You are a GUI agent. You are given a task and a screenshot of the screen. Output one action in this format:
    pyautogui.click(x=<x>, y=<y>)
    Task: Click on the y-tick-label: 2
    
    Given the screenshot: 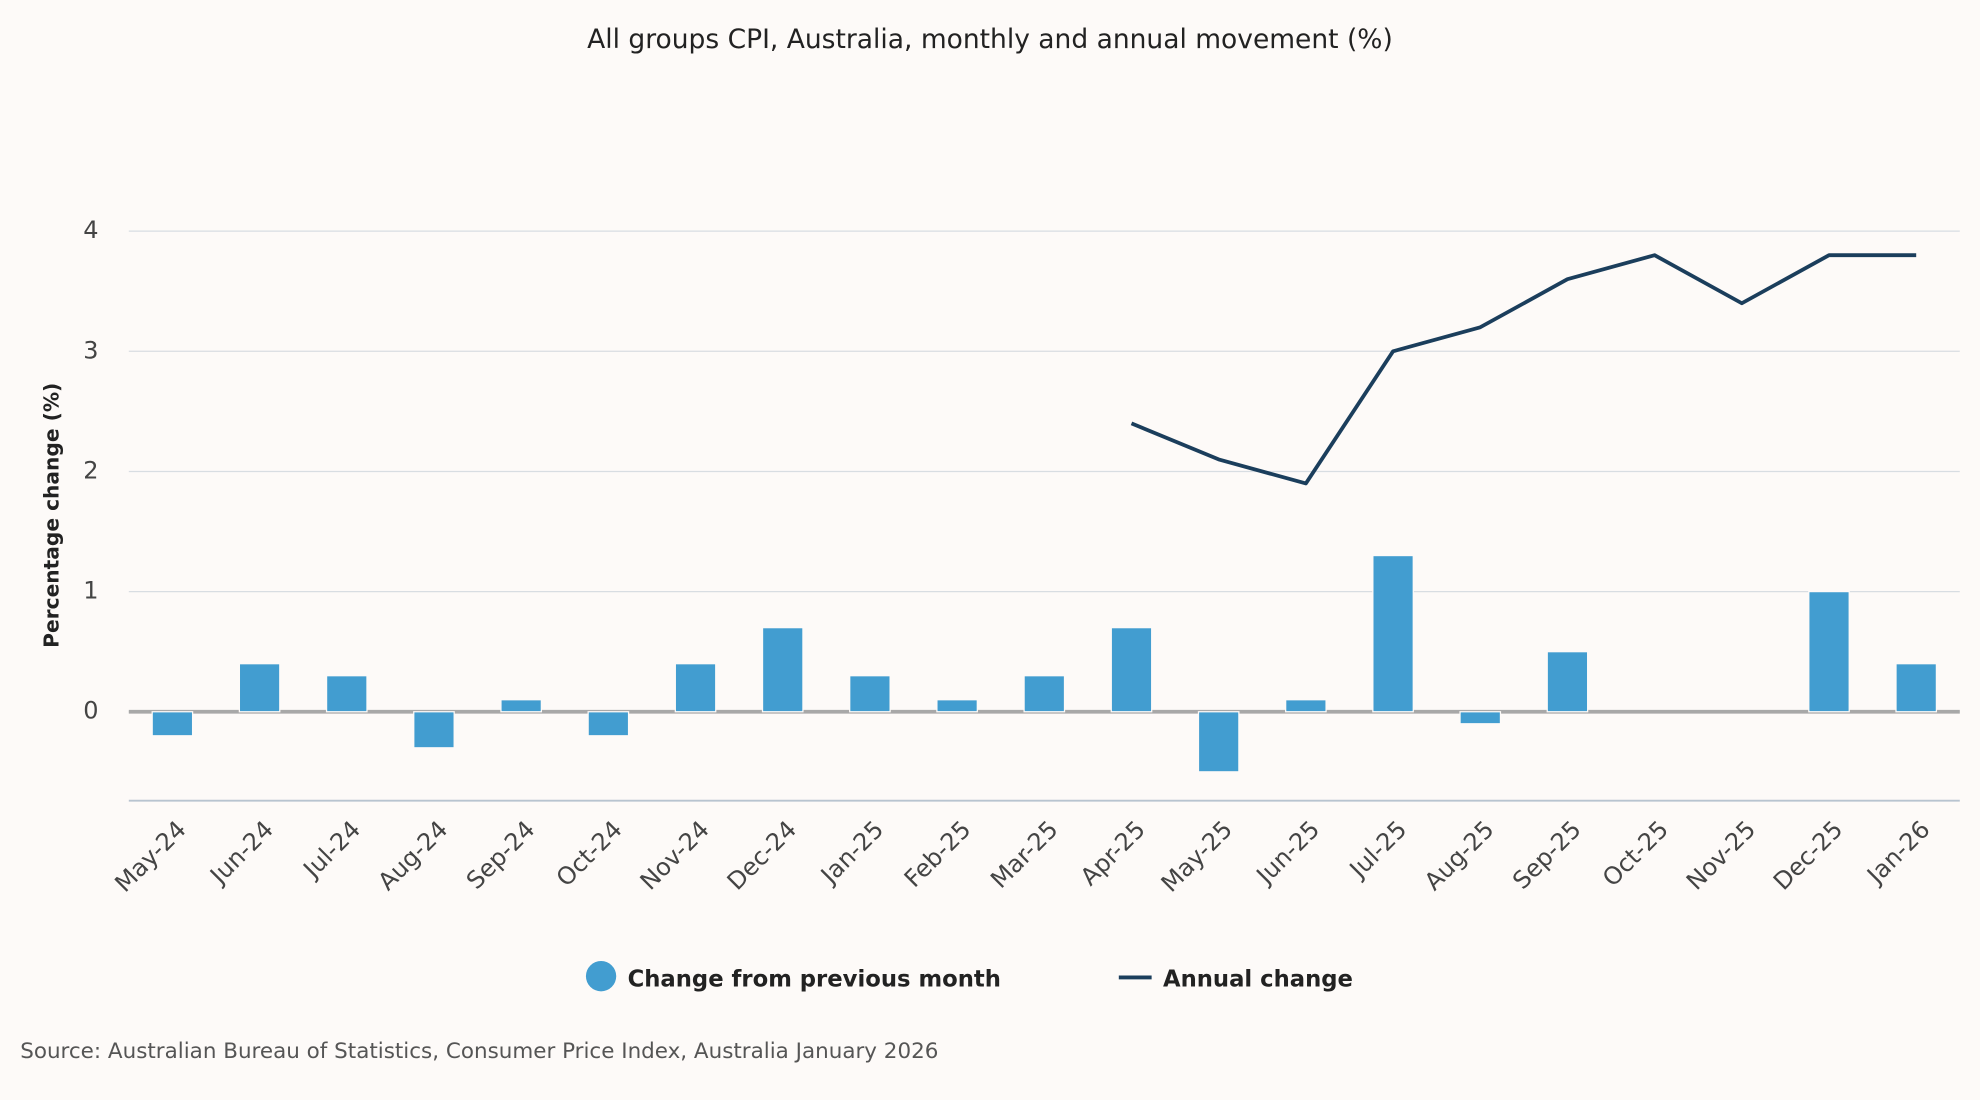 What is the action you would take?
    pyautogui.click(x=90, y=470)
    